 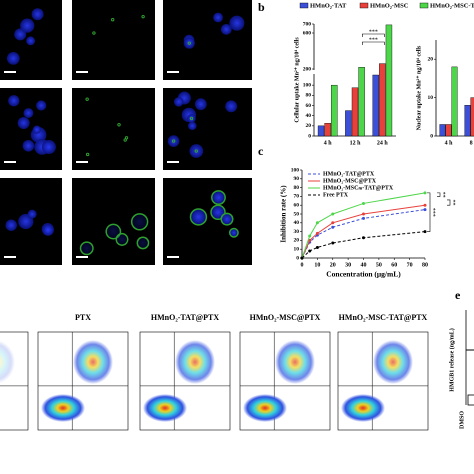 I want to click on x-tick-label: 50, so click(x=379, y=265).